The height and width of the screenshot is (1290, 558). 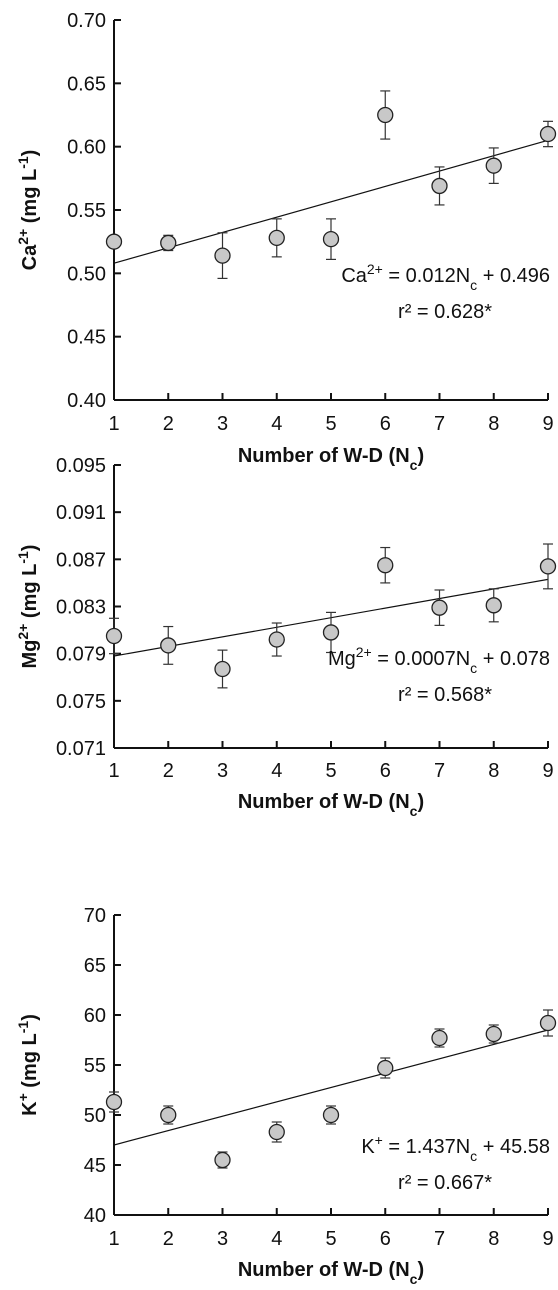 What do you see at coordinates (86, 211) in the screenshot?
I see `y-tick-label: 0.55` at bounding box center [86, 211].